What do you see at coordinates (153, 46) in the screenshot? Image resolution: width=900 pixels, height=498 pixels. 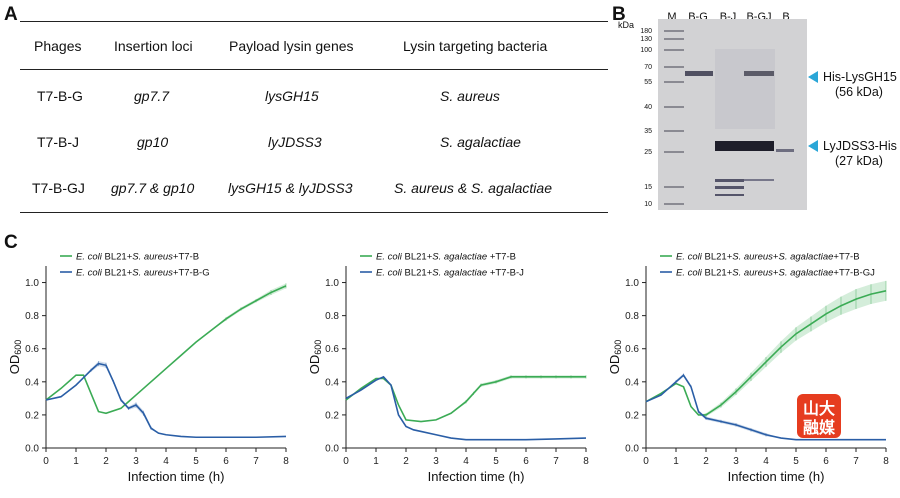 I see `table-header-insertion-loci: Insertion loci` at bounding box center [153, 46].